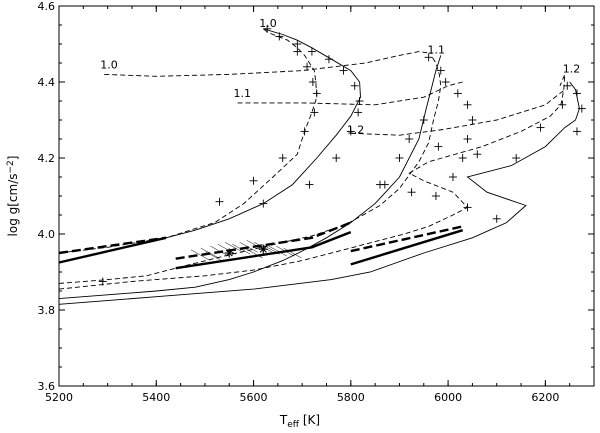  I want to click on y-tick-label: 3.6, so click(47, 386).